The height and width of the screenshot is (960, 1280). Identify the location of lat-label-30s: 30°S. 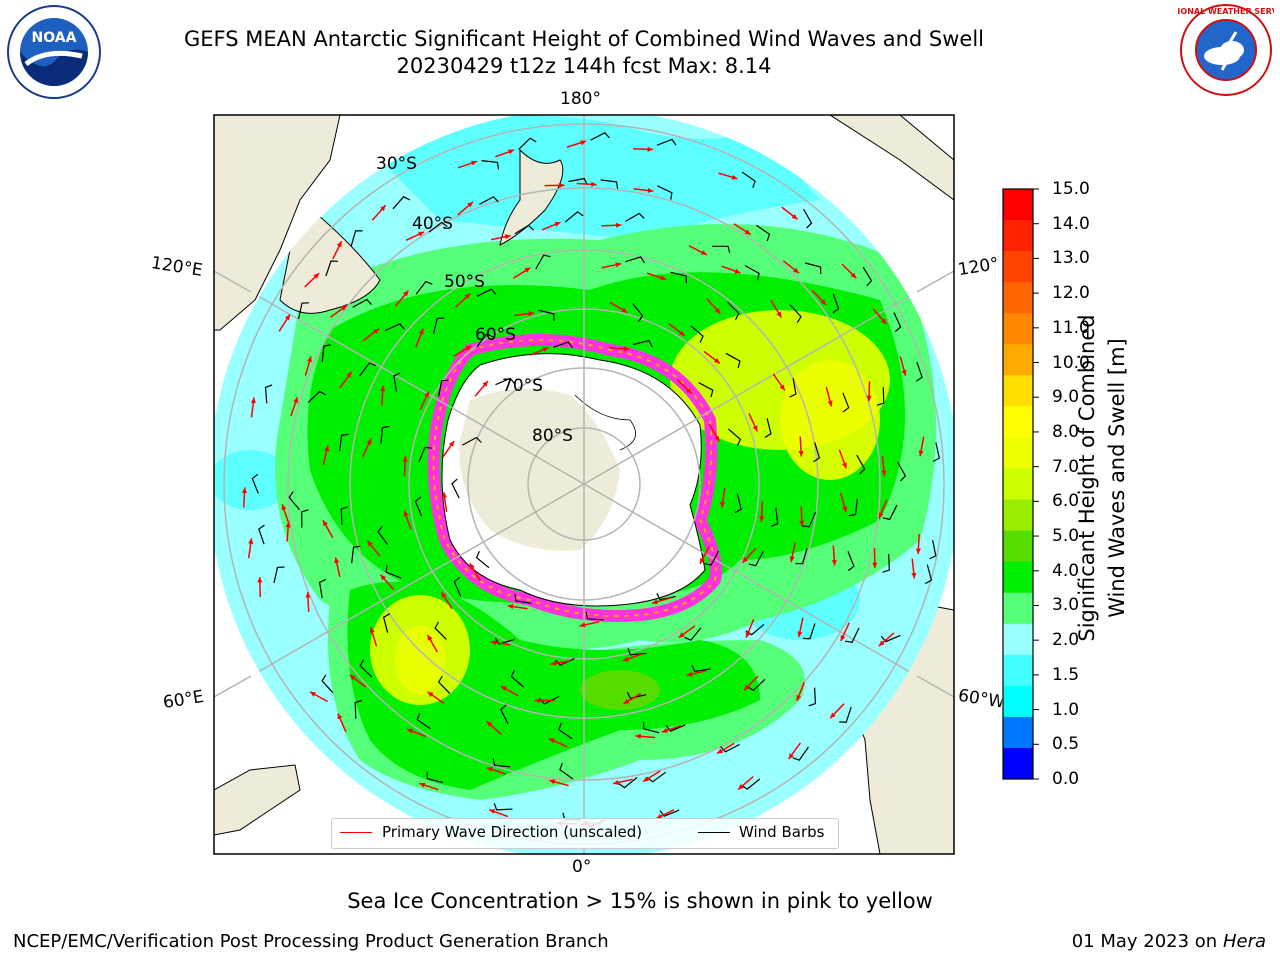
(396, 164).